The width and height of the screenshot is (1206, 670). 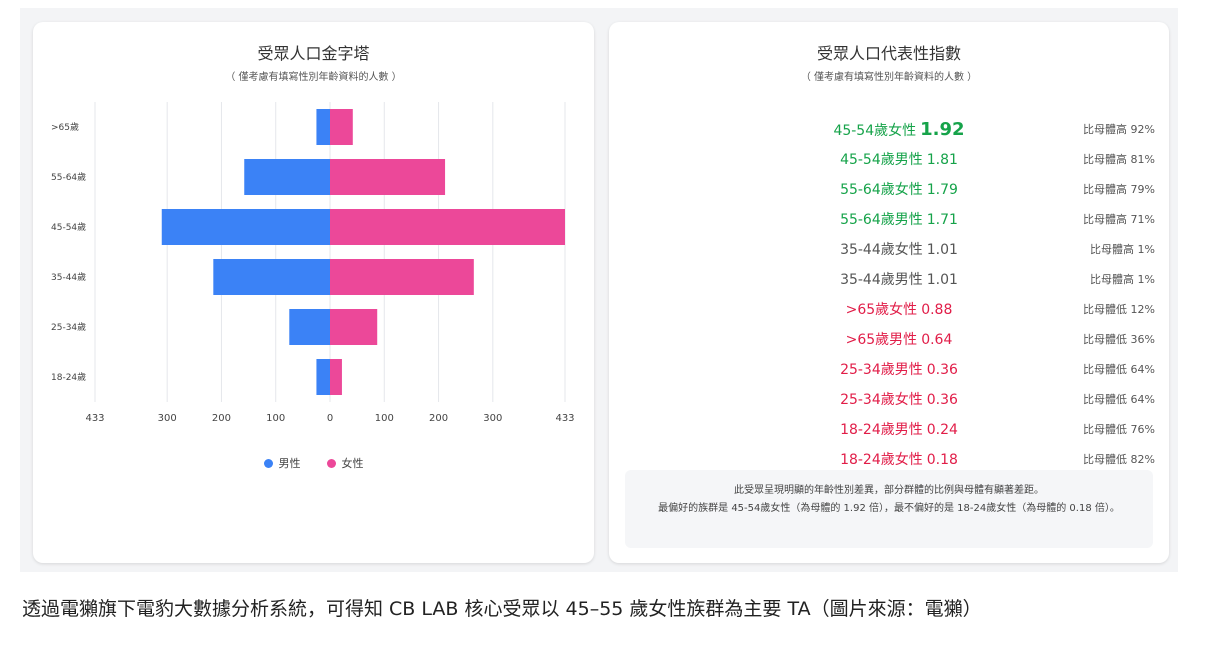 I want to click on segment-name: 55-64歲女性, so click(x=881, y=190).